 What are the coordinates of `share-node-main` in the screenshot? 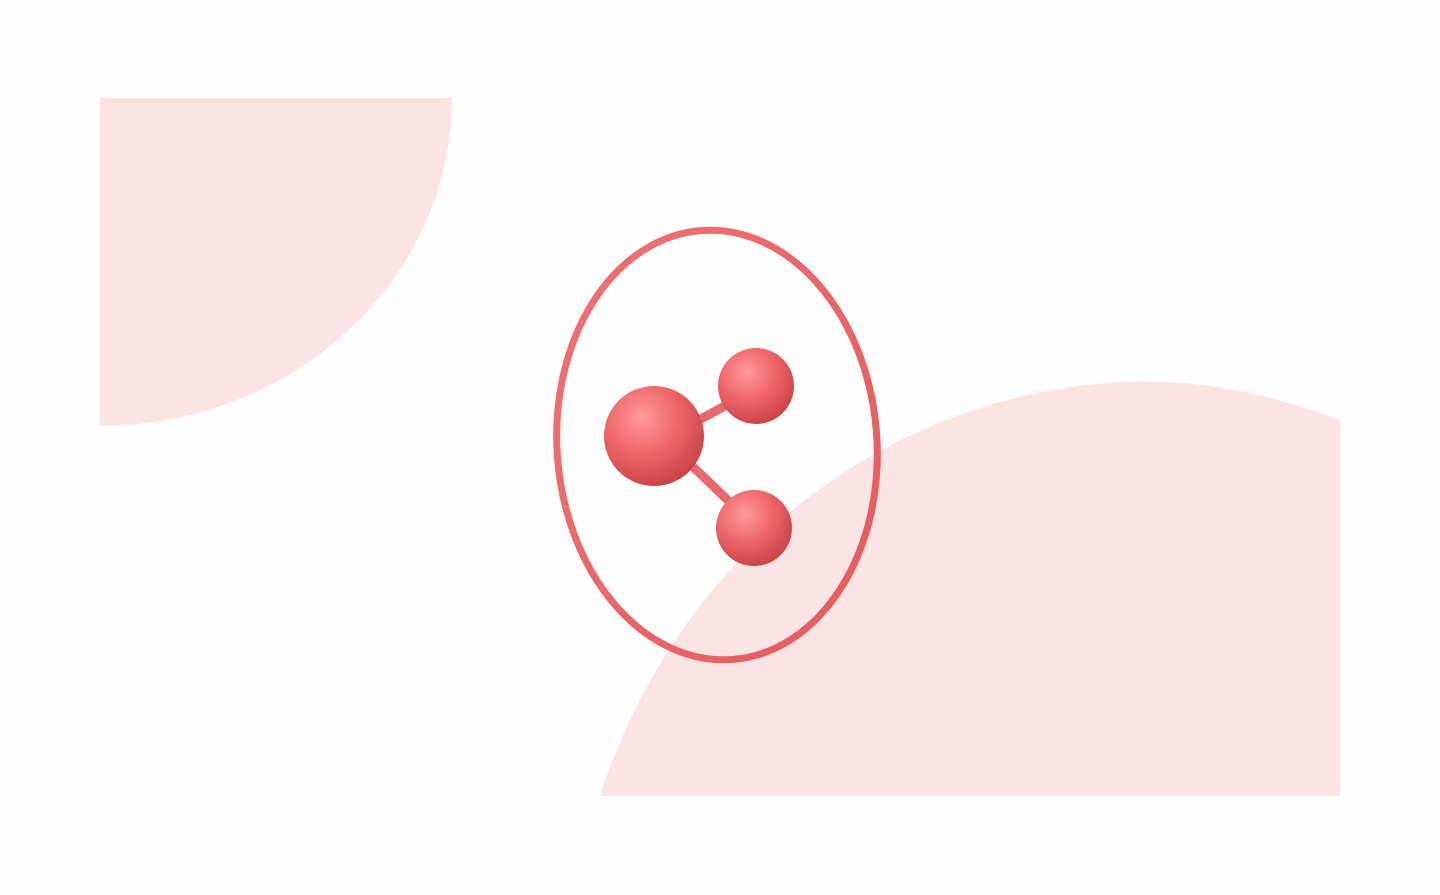 It's located at (654, 436).